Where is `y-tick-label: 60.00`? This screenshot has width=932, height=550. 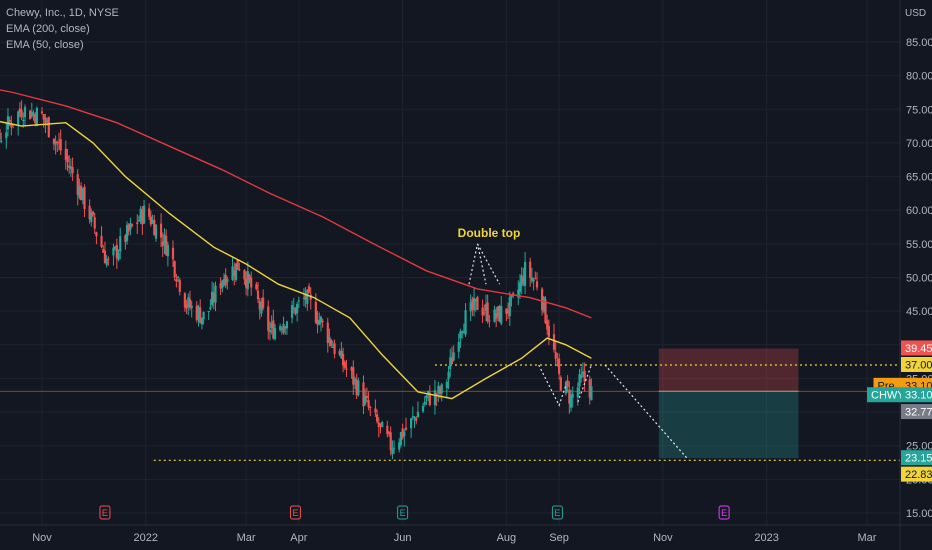
y-tick-label: 60.00 is located at coordinates (919, 211).